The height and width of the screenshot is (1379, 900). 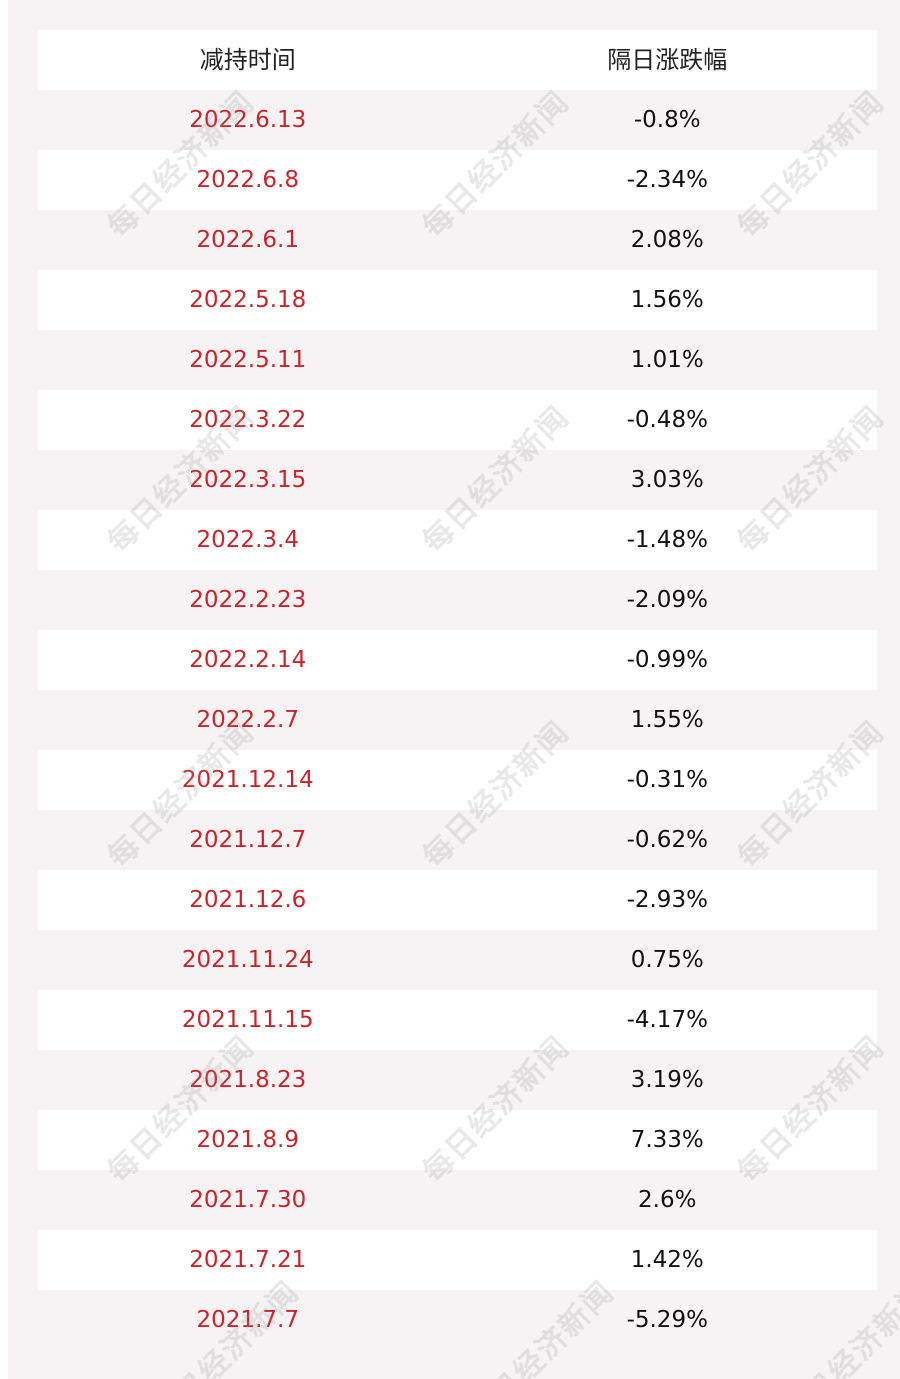 What do you see at coordinates (667, 1260) in the screenshot?
I see `next-day-change-cell: 1.42%` at bounding box center [667, 1260].